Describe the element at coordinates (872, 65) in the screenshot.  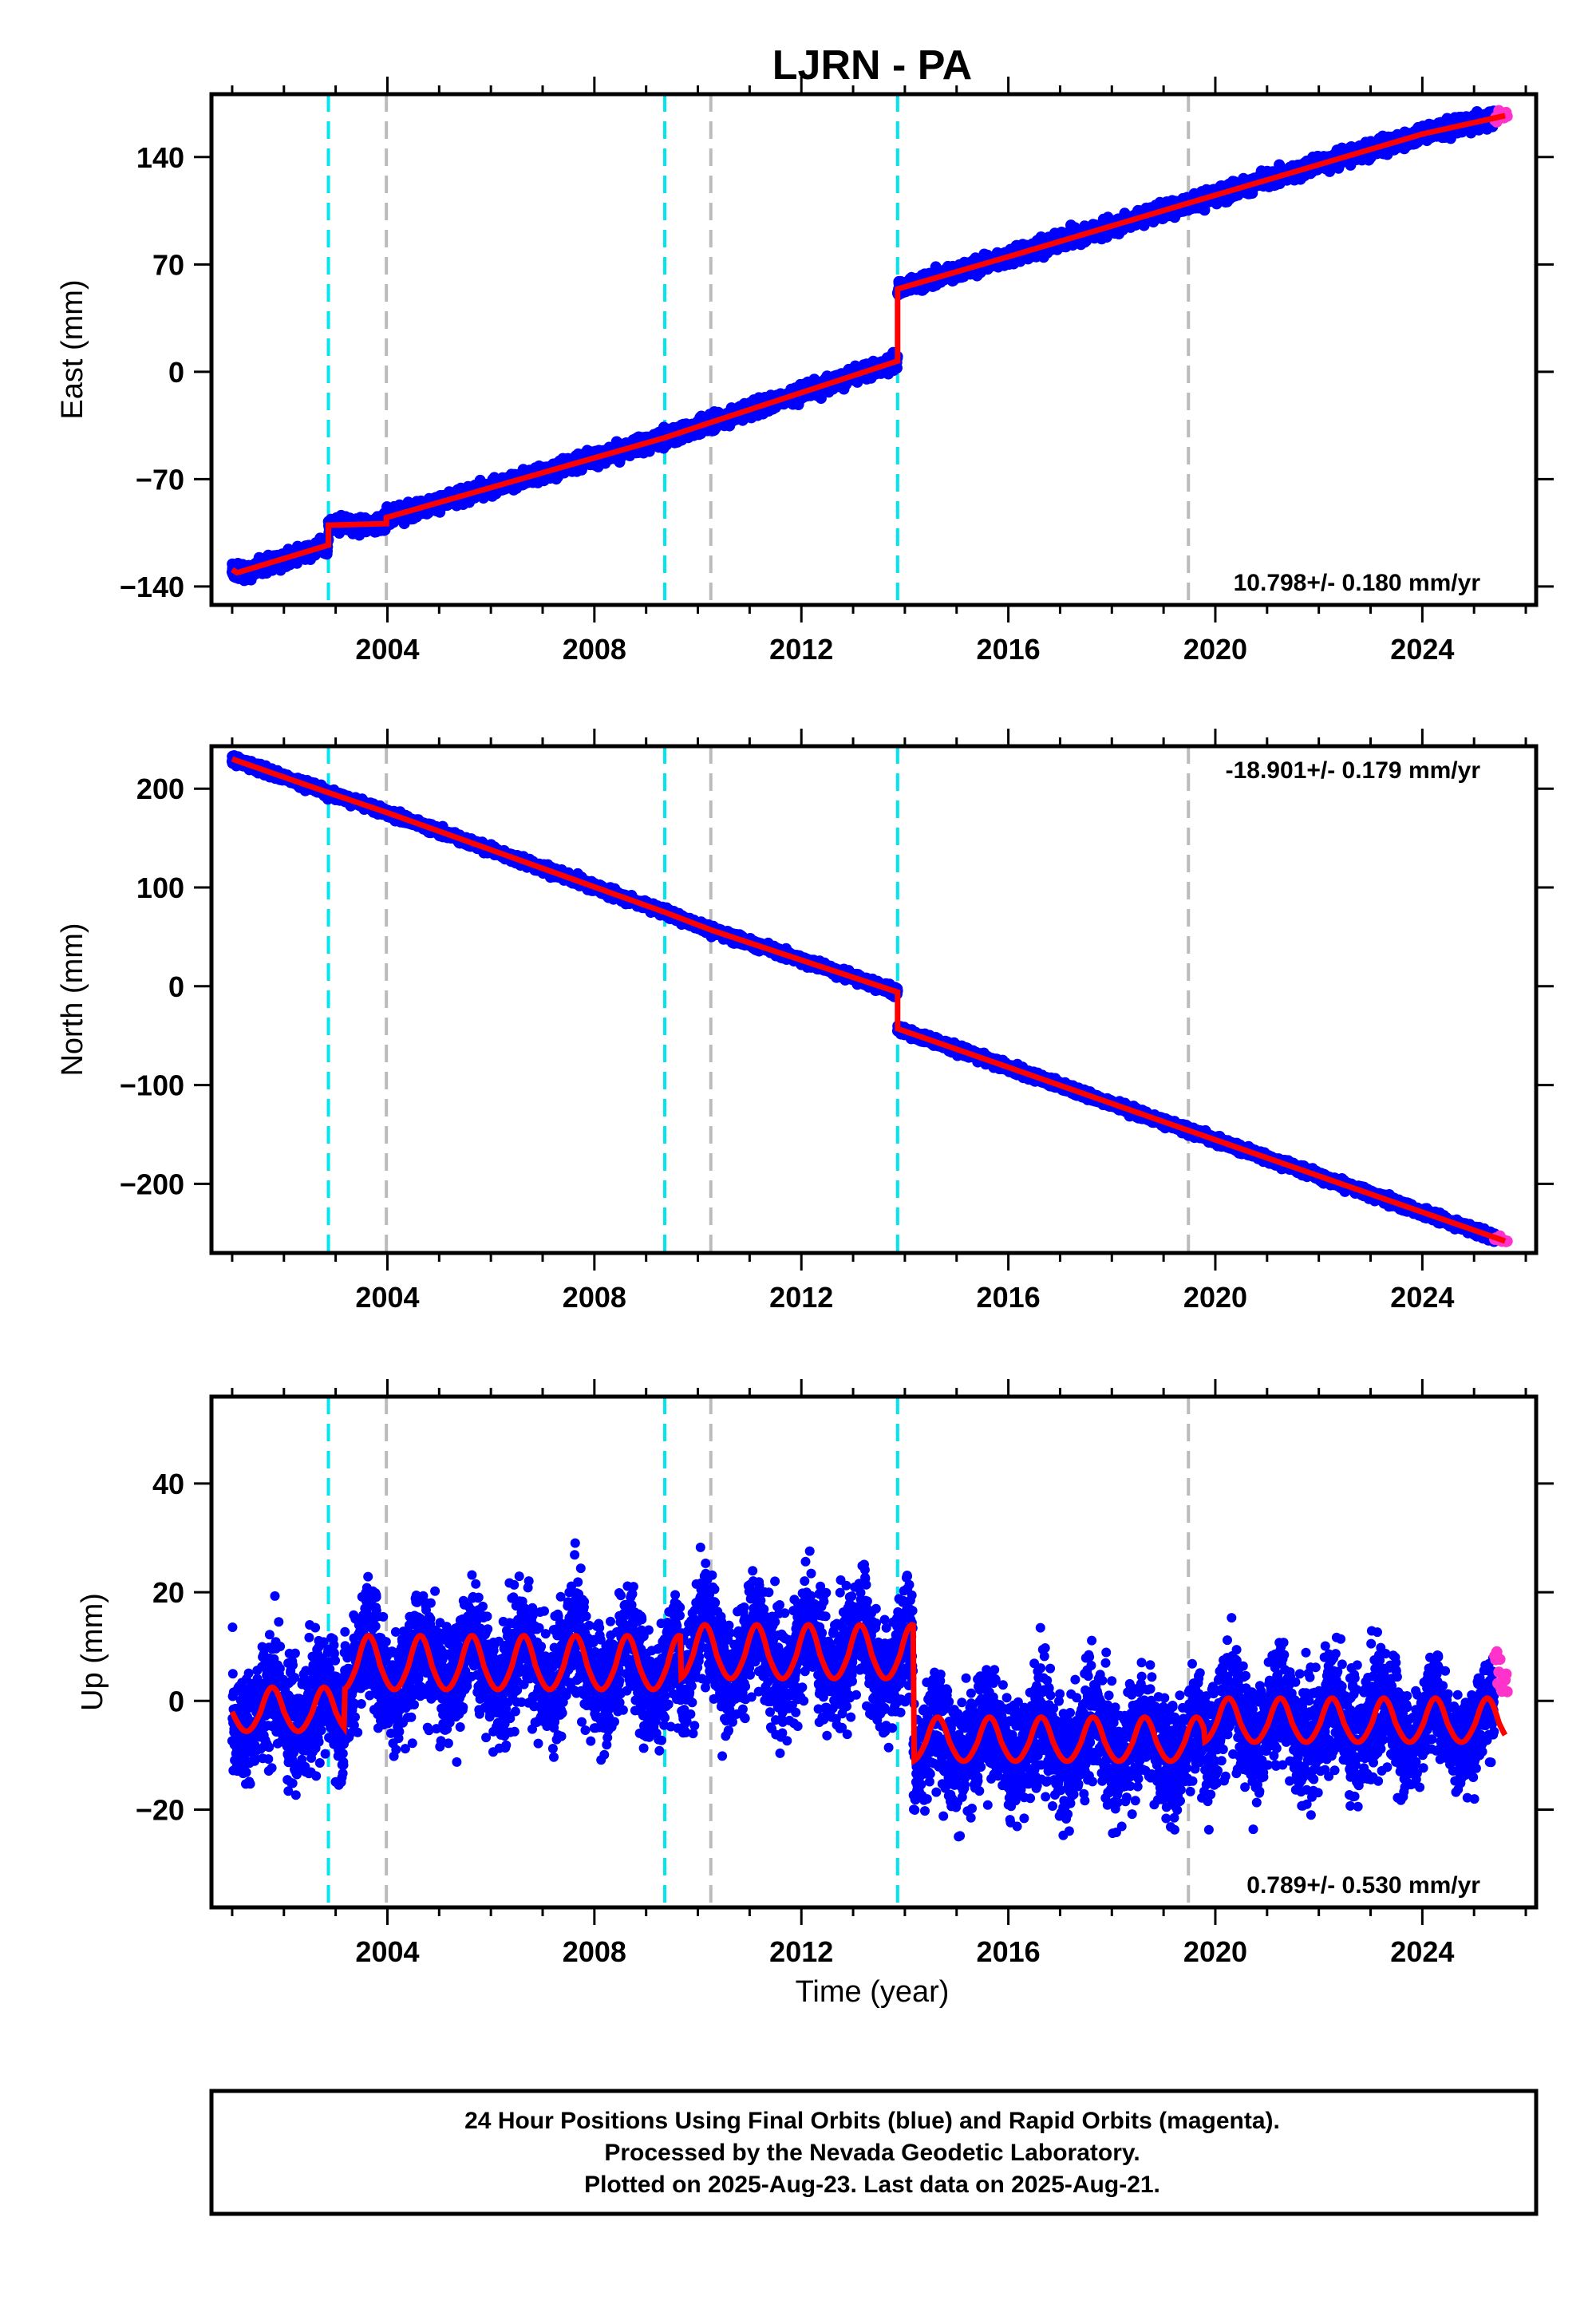
I see `chart-title: LJRN - PA` at that location.